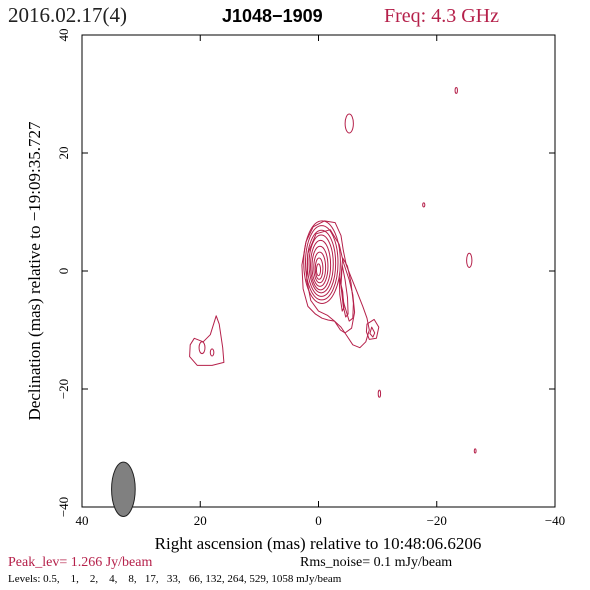 This screenshot has height=590, width=590. Describe the element at coordinates (63, 389) in the screenshot. I see `y-tick-label: −20` at that location.